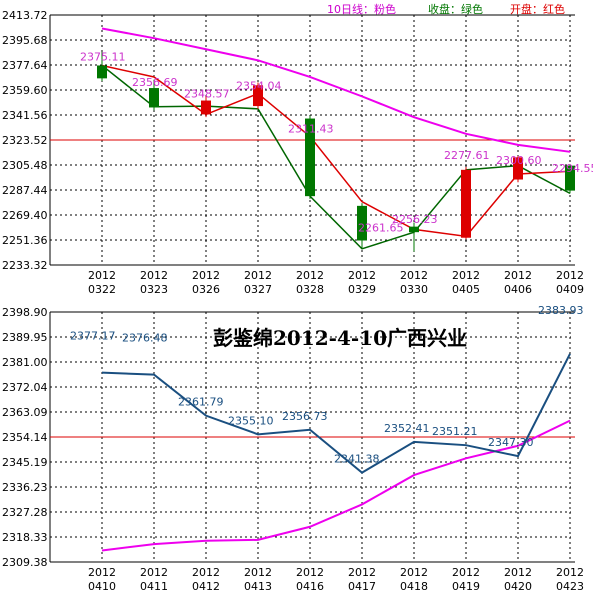 The image size is (593, 593). I want to click on top-ytick-label: 2377.64, so click(25, 65).